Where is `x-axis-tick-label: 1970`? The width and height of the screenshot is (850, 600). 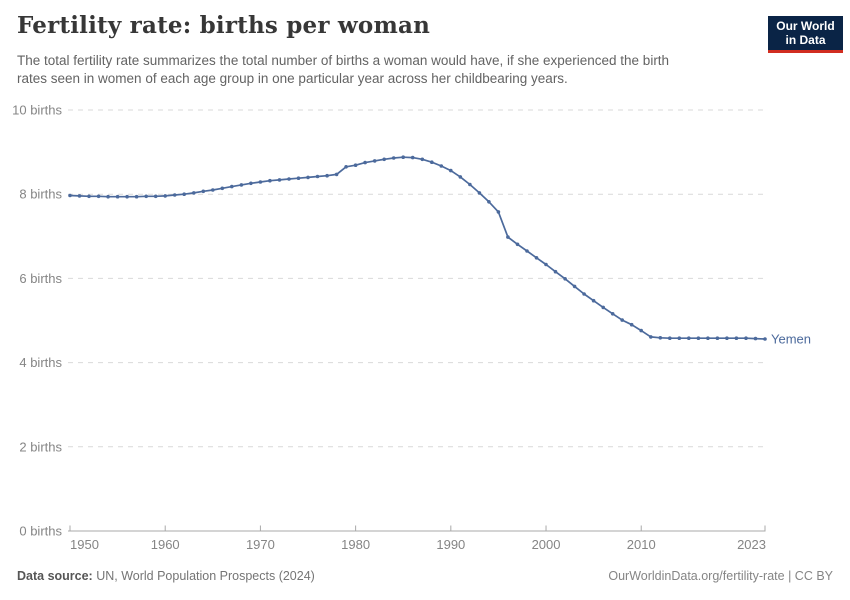
x-axis-tick-label: 1970 is located at coordinates (260, 544).